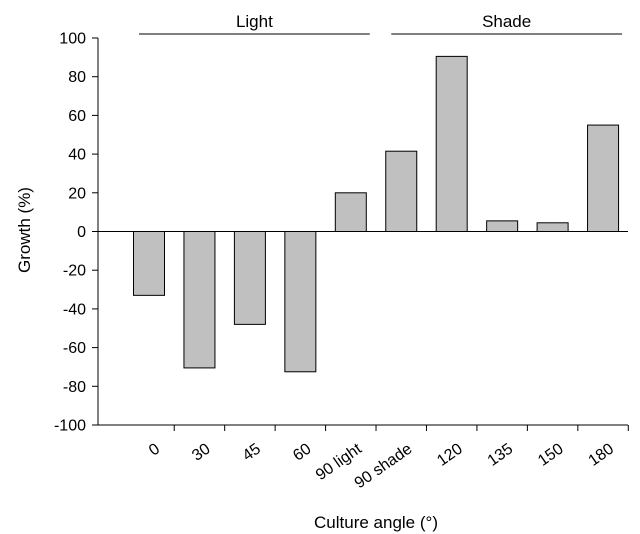 The width and height of the screenshot is (640, 534). Describe the element at coordinates (254, 21) in the screenshot. I see `group-label-light: Light` at that location.